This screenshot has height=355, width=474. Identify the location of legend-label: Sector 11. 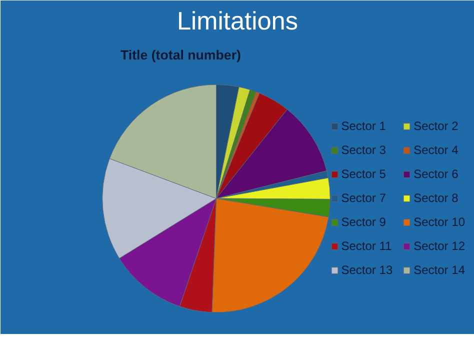
(366, 246).